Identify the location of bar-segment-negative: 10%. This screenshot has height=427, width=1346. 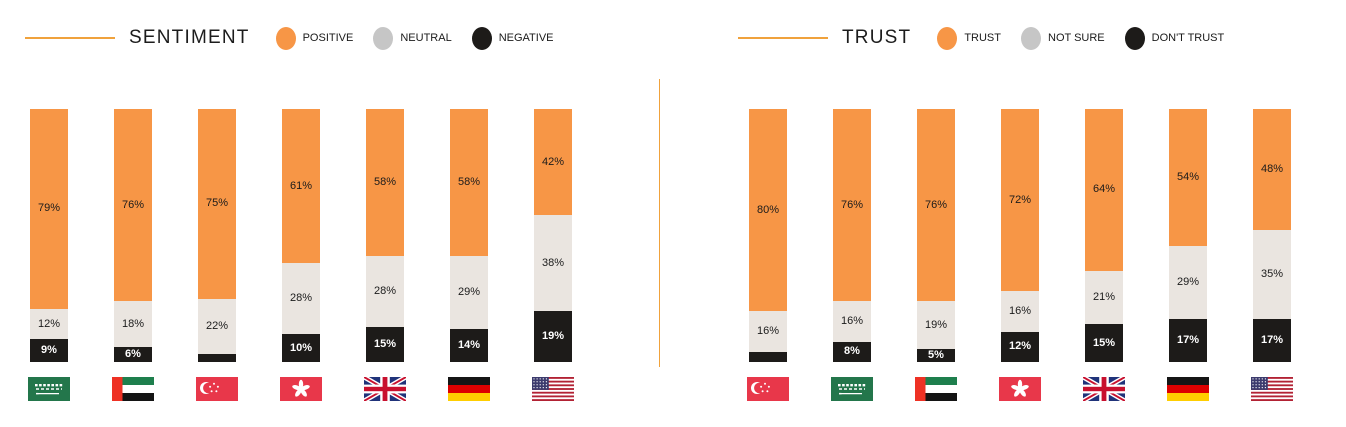
(301, 348).